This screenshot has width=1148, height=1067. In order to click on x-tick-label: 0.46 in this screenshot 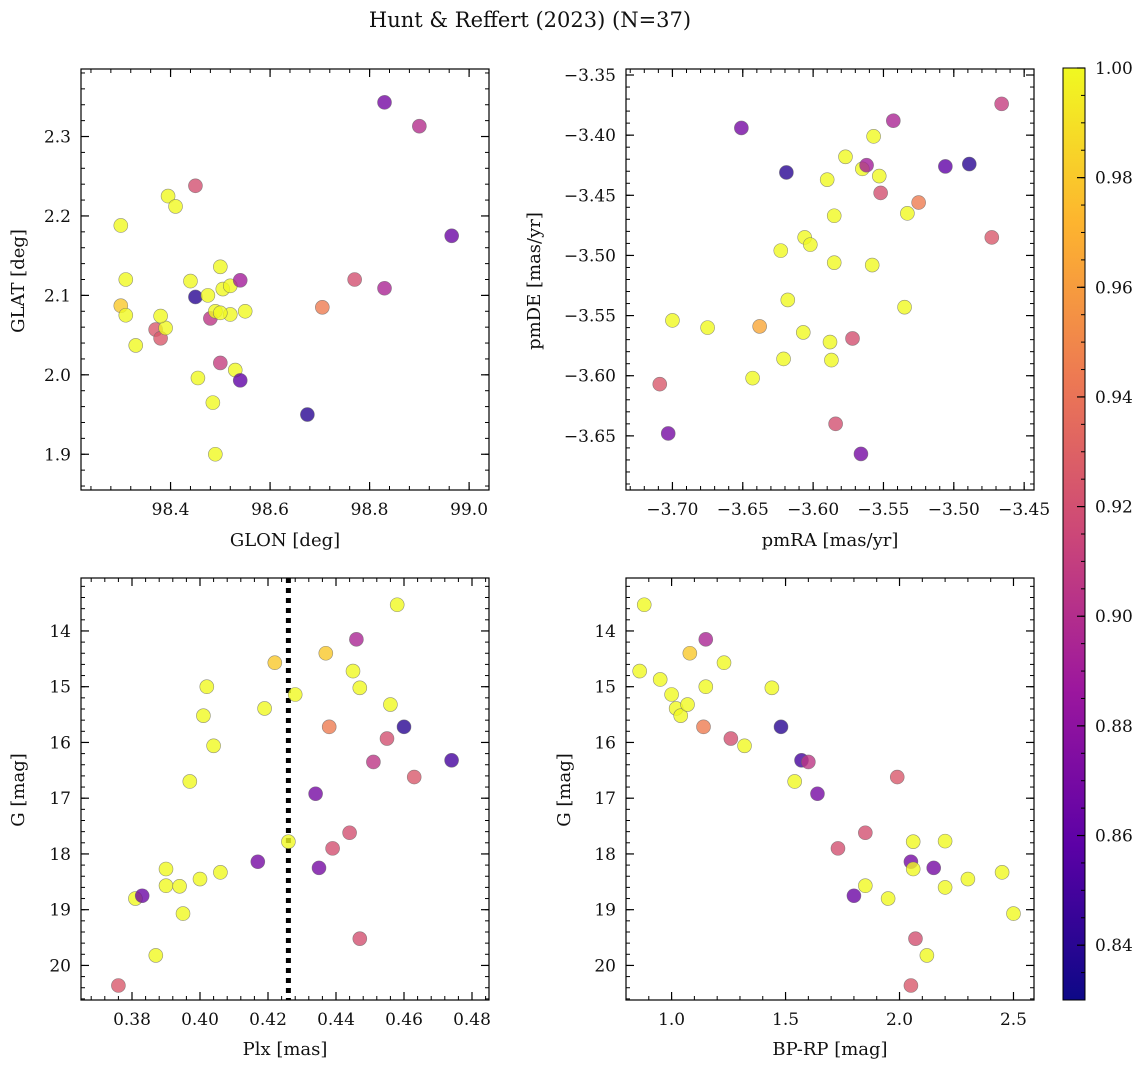, I will do `click(404, 1020)`.